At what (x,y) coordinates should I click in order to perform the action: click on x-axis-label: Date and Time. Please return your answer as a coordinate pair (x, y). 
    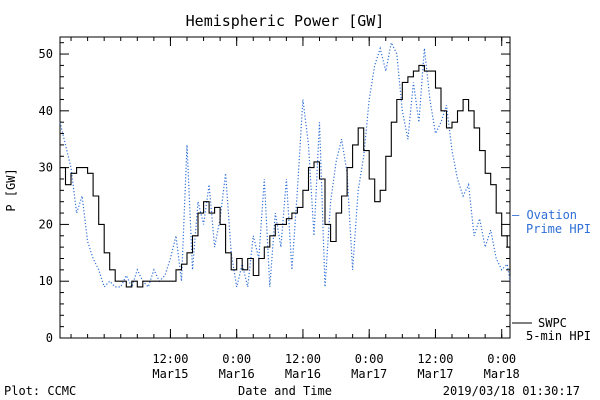
    Looking at the image, I should click on (285, 391).